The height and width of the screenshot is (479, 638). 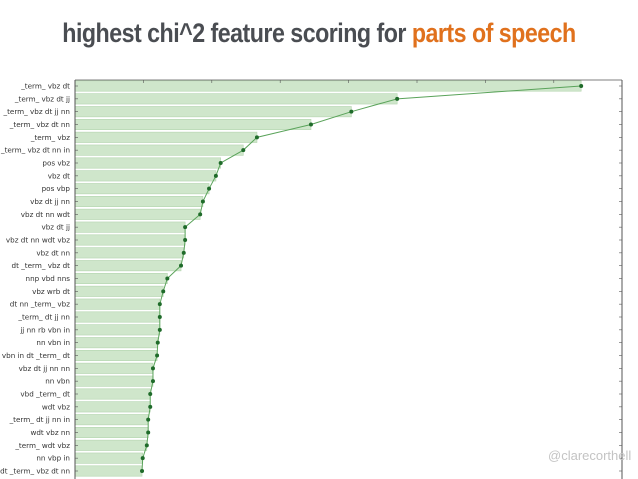 I want to click on y-tick-label: vbz dt nn, so click(x=53, y=252).